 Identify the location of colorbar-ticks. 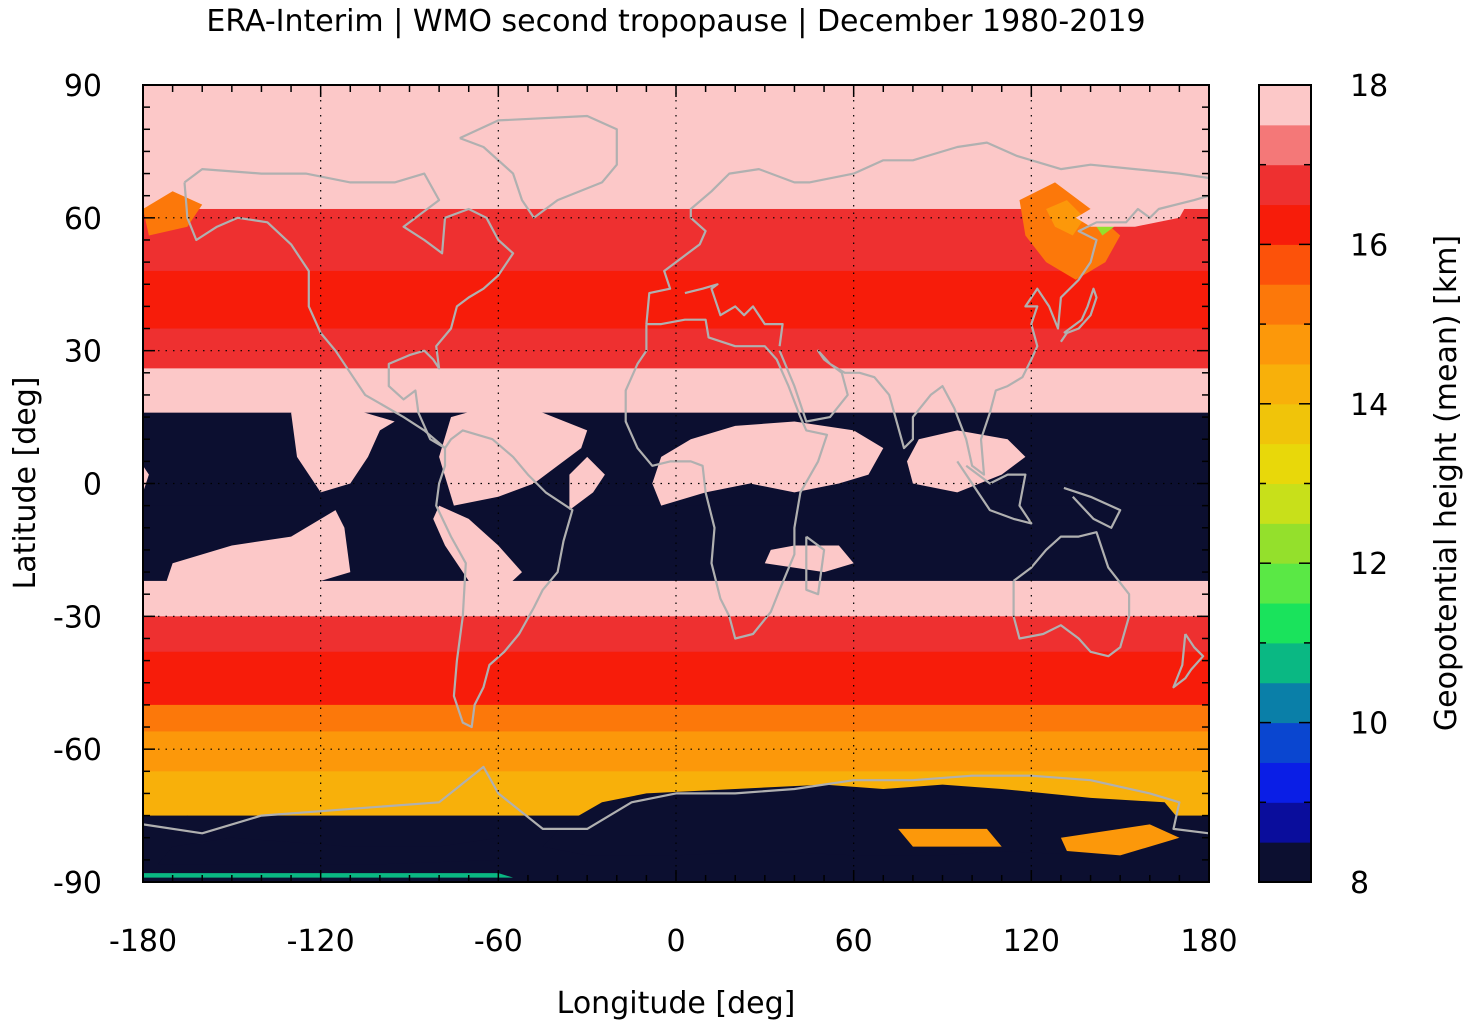
(1285, 483).